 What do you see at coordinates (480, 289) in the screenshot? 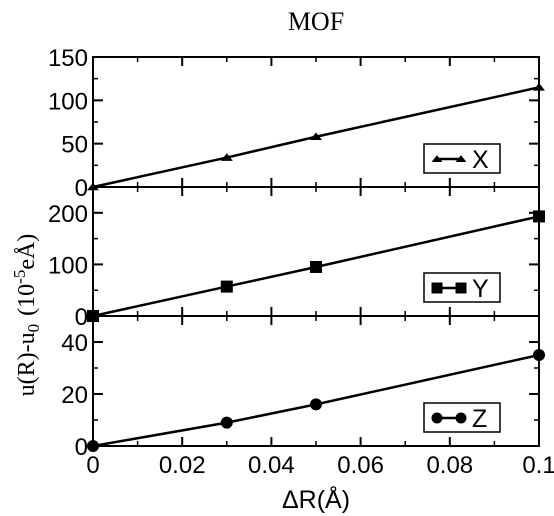
I see `legend-label: Y` at bounding box center [480, 289].